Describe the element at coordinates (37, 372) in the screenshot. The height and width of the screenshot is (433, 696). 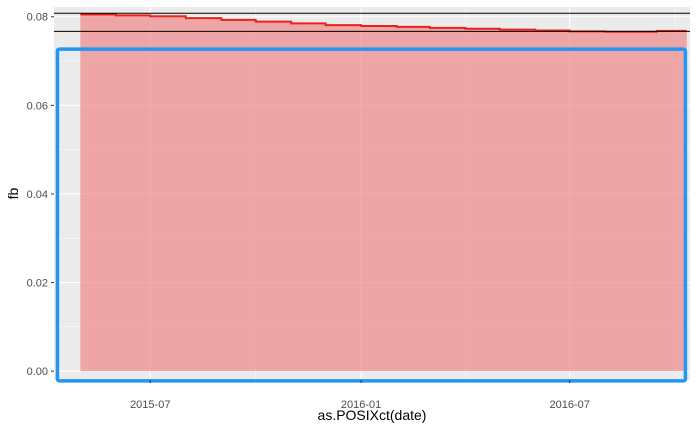
I see `y-tick-label: 0.00` at that location.